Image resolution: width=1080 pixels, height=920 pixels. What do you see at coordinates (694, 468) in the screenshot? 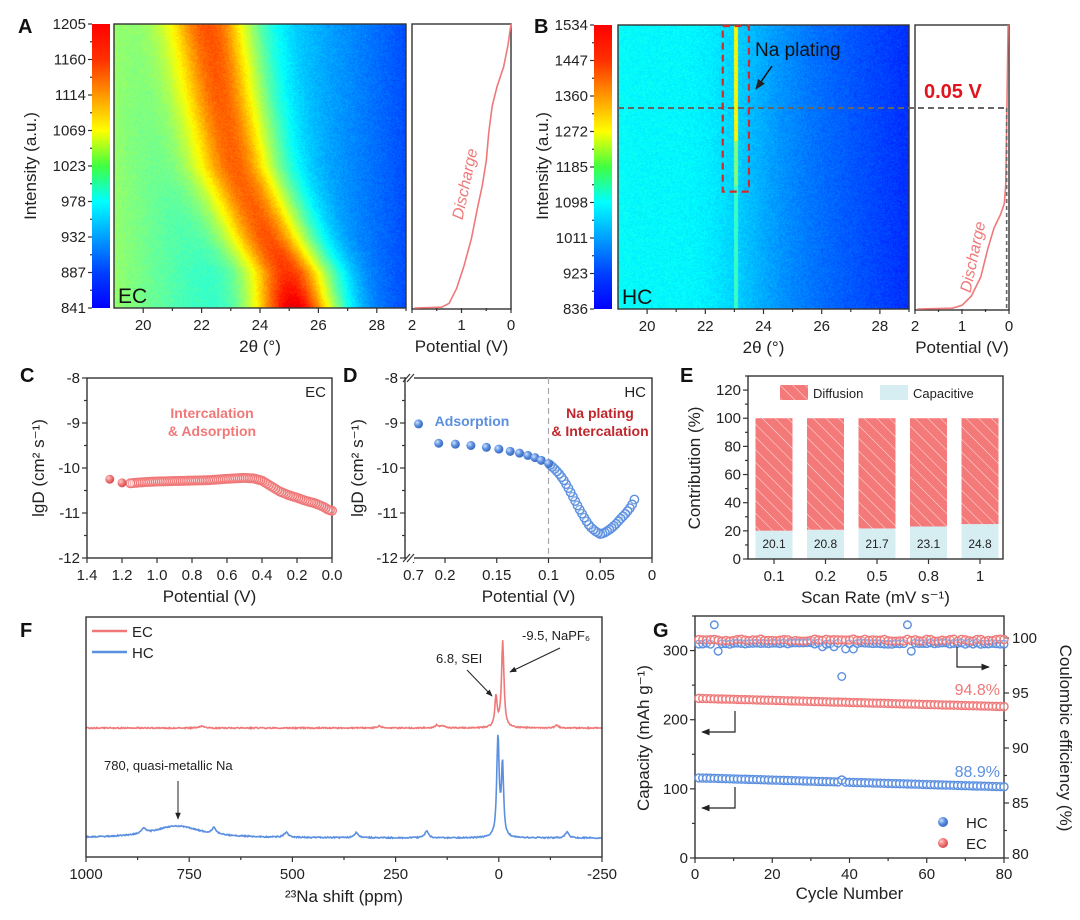
I see `y-axis-label: Contribution (%)` at bounding box center [694, 468].